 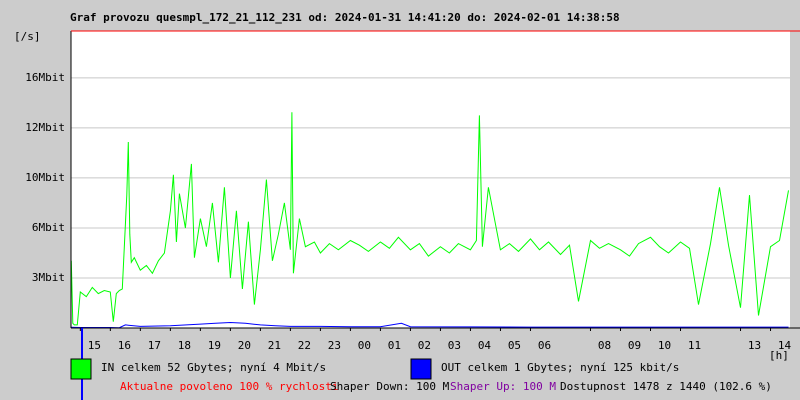 What do you see at coordinates (503, 386) in the screenshot?
I see `footer-text: Shaper Up: 100 M` at bounding box center [503, 386].